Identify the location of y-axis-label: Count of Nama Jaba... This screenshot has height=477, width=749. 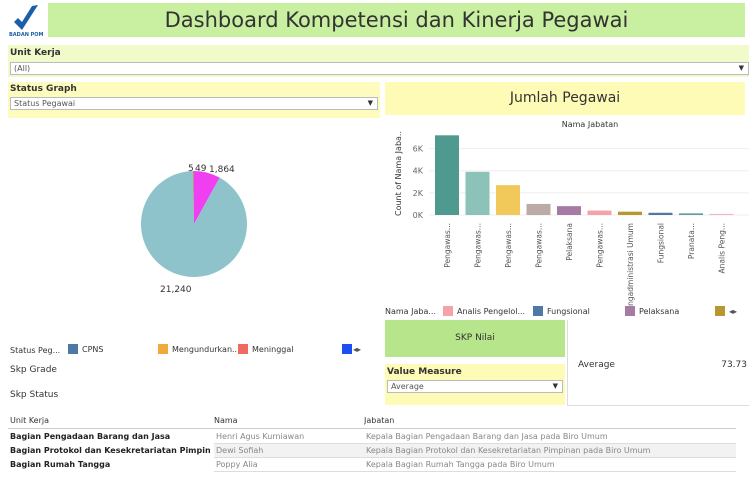
(398, 173).